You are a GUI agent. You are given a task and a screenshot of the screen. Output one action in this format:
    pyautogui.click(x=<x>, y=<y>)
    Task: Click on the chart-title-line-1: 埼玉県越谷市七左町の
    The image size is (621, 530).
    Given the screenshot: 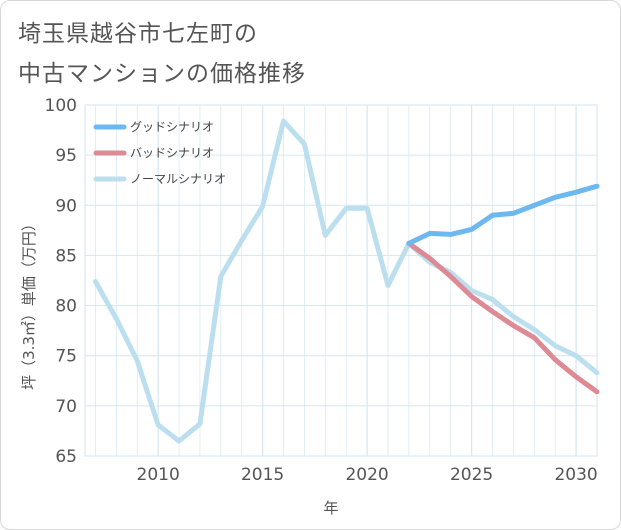 What is the action you would take?
    pyautogui.click(x=138, y=34)
    